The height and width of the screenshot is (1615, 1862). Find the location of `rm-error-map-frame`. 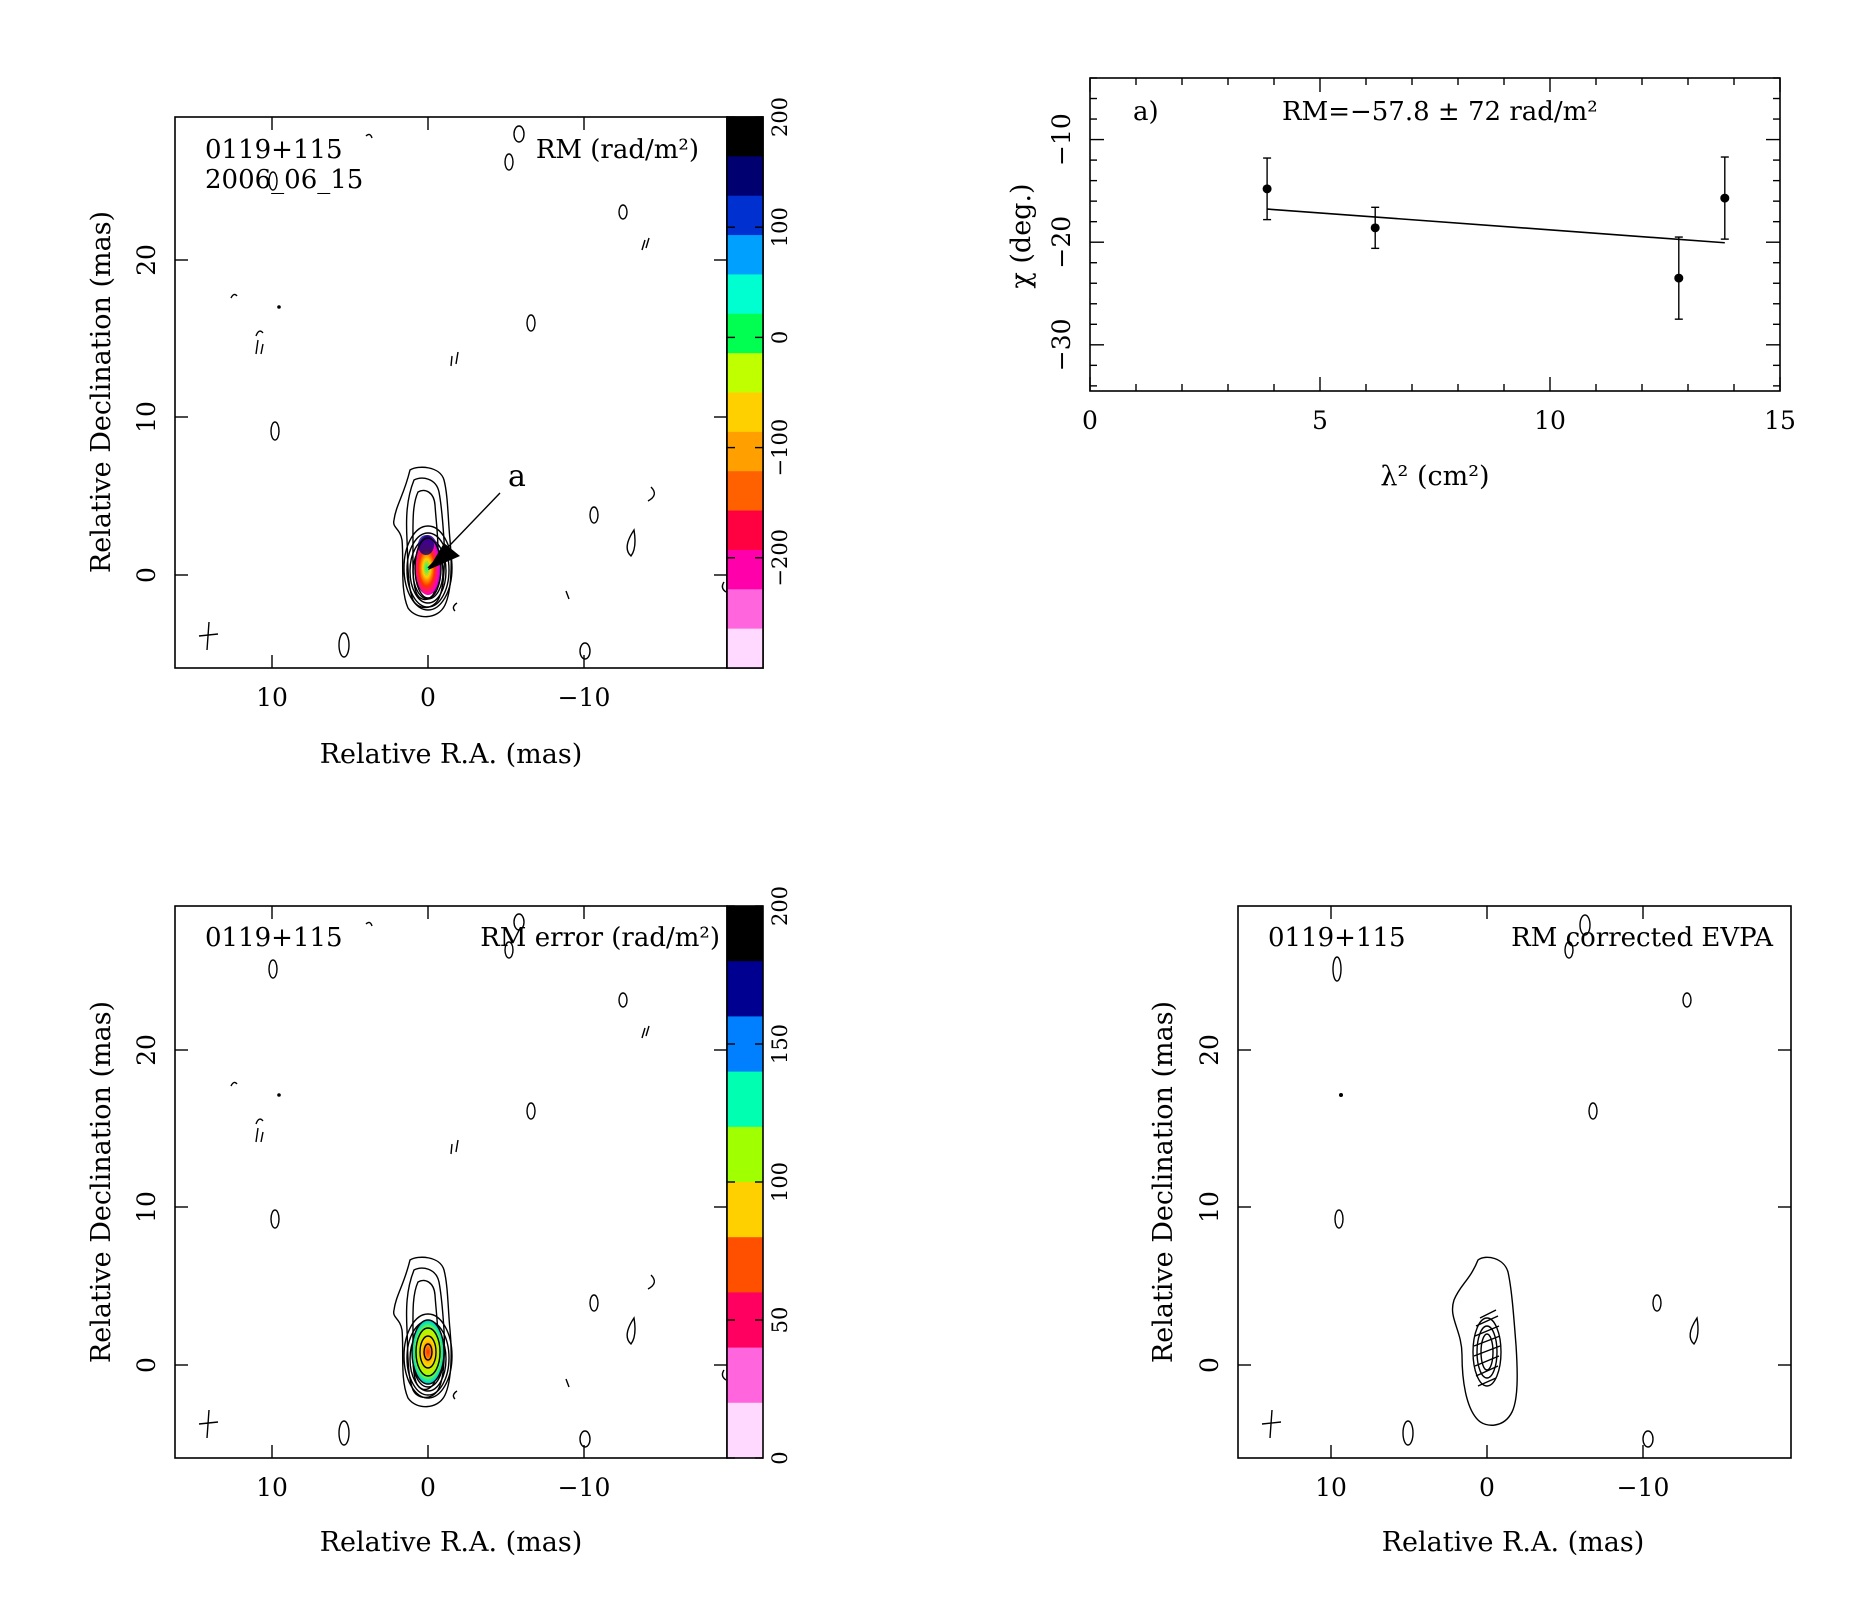

rm-error-map-frame is located at coordinates (451, 1182).